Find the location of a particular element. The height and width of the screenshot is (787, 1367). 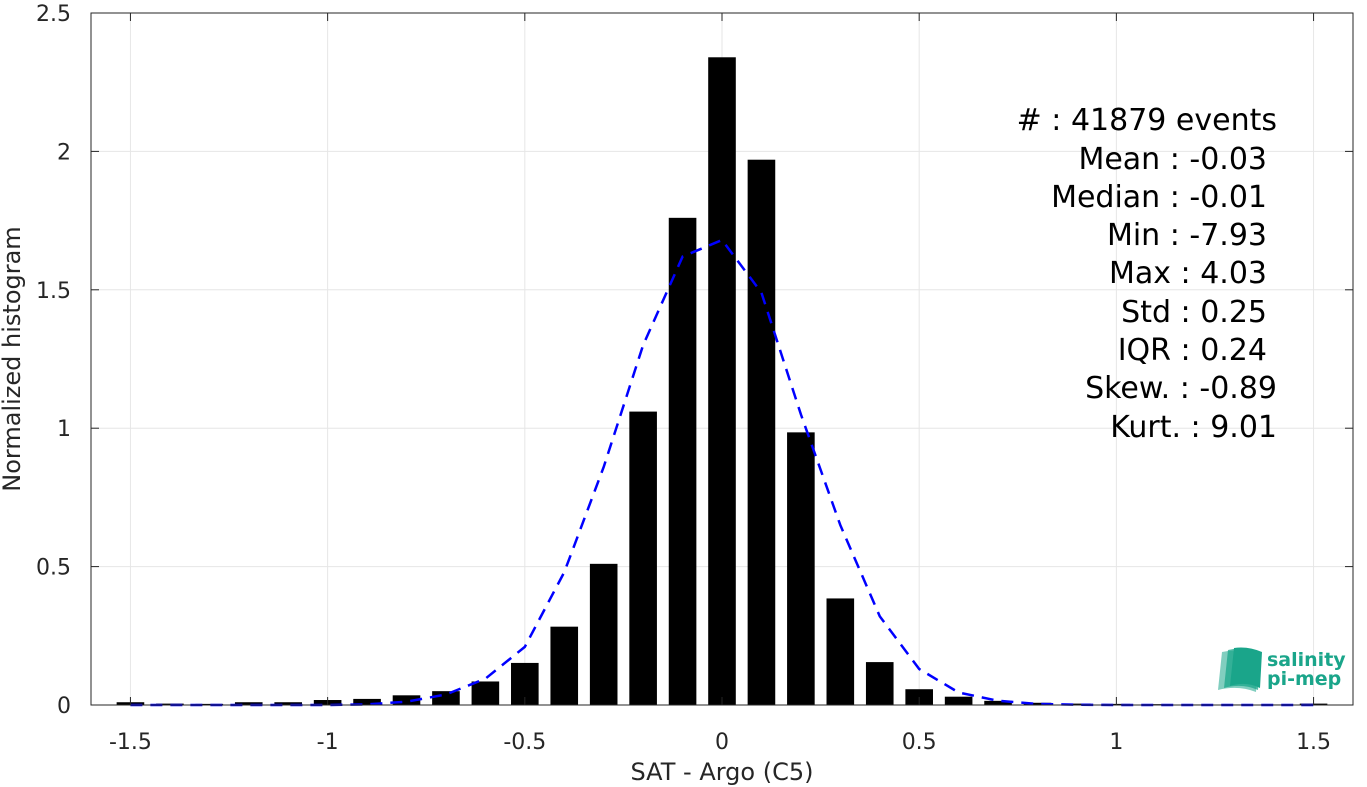

stat-mean: Mean : -0.03 is located at coordinates (1172, 159).